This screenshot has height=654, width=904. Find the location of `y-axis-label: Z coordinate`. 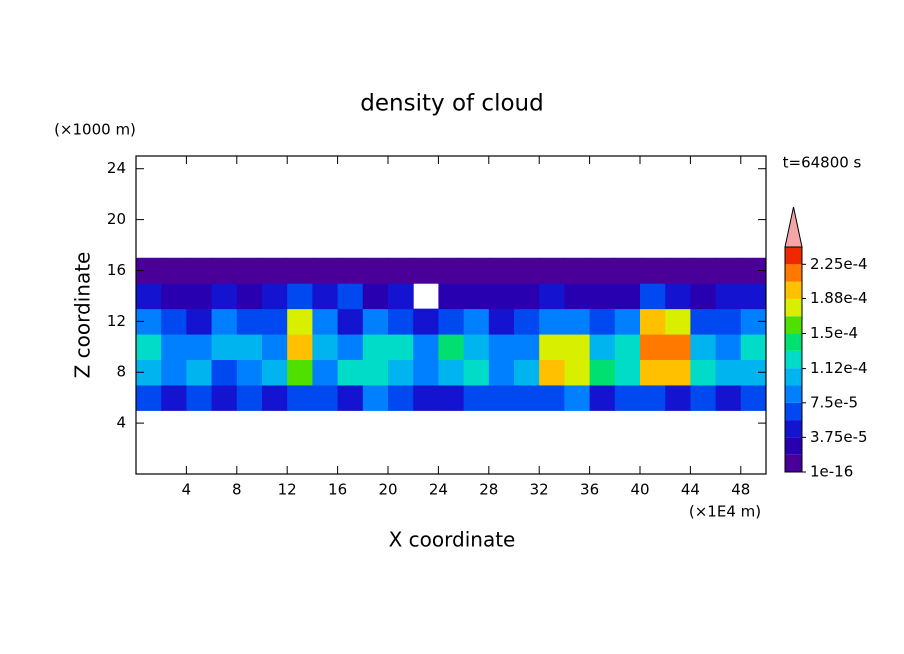

y-axis-label: Z coordinate is located at coordinates (83, 315).